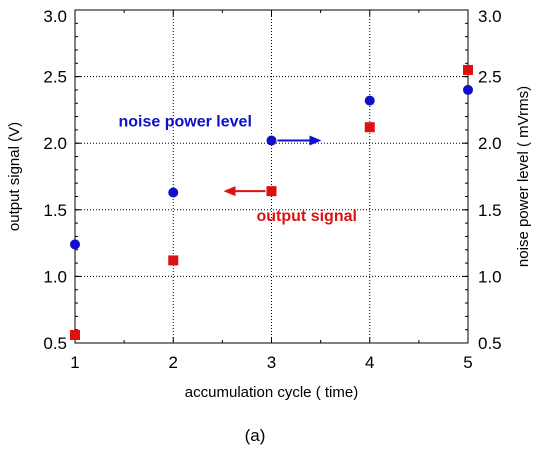 The height and width of the screenshot is (450, 542). What do you see at coordinates (238, 170) in the screenshot?
I see `annotations: noise power level output signal` at bounding box center [238, 170].